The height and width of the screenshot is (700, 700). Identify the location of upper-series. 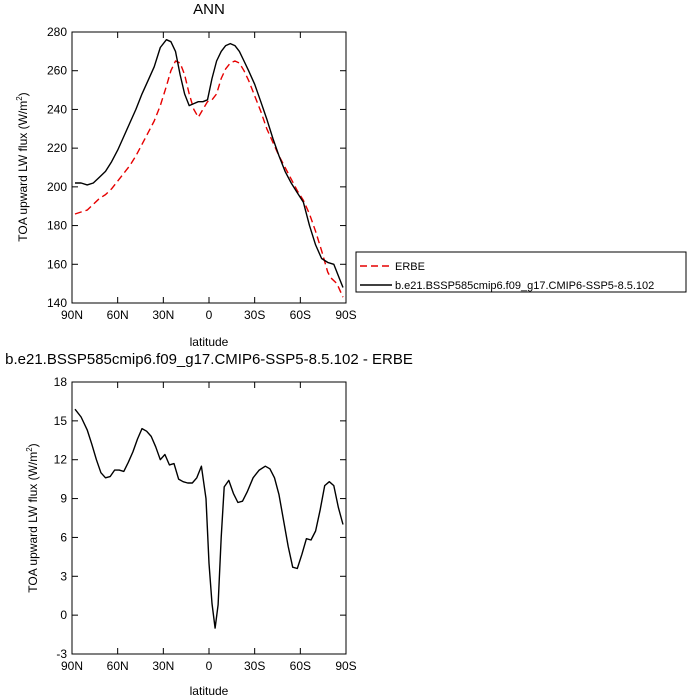
(209, 168).